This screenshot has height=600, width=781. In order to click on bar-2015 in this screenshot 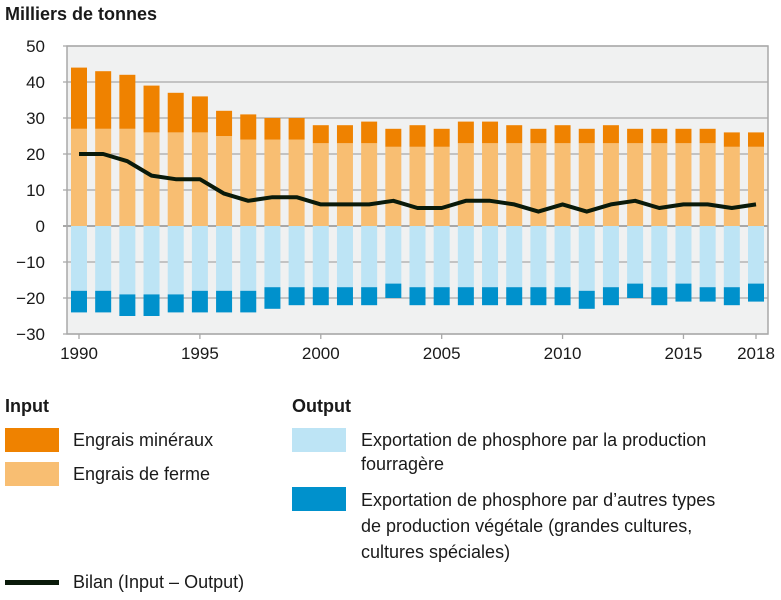, I will do `click(683, 292)`.